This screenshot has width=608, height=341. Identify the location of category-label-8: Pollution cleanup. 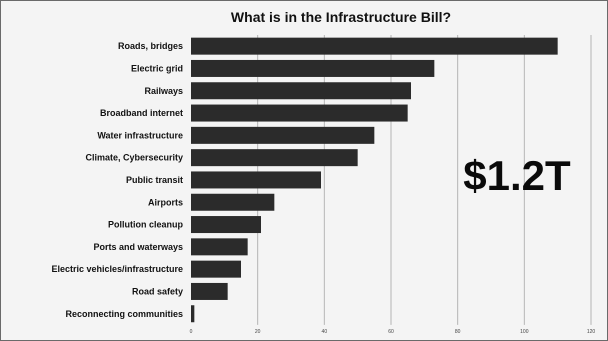
(146, 225).